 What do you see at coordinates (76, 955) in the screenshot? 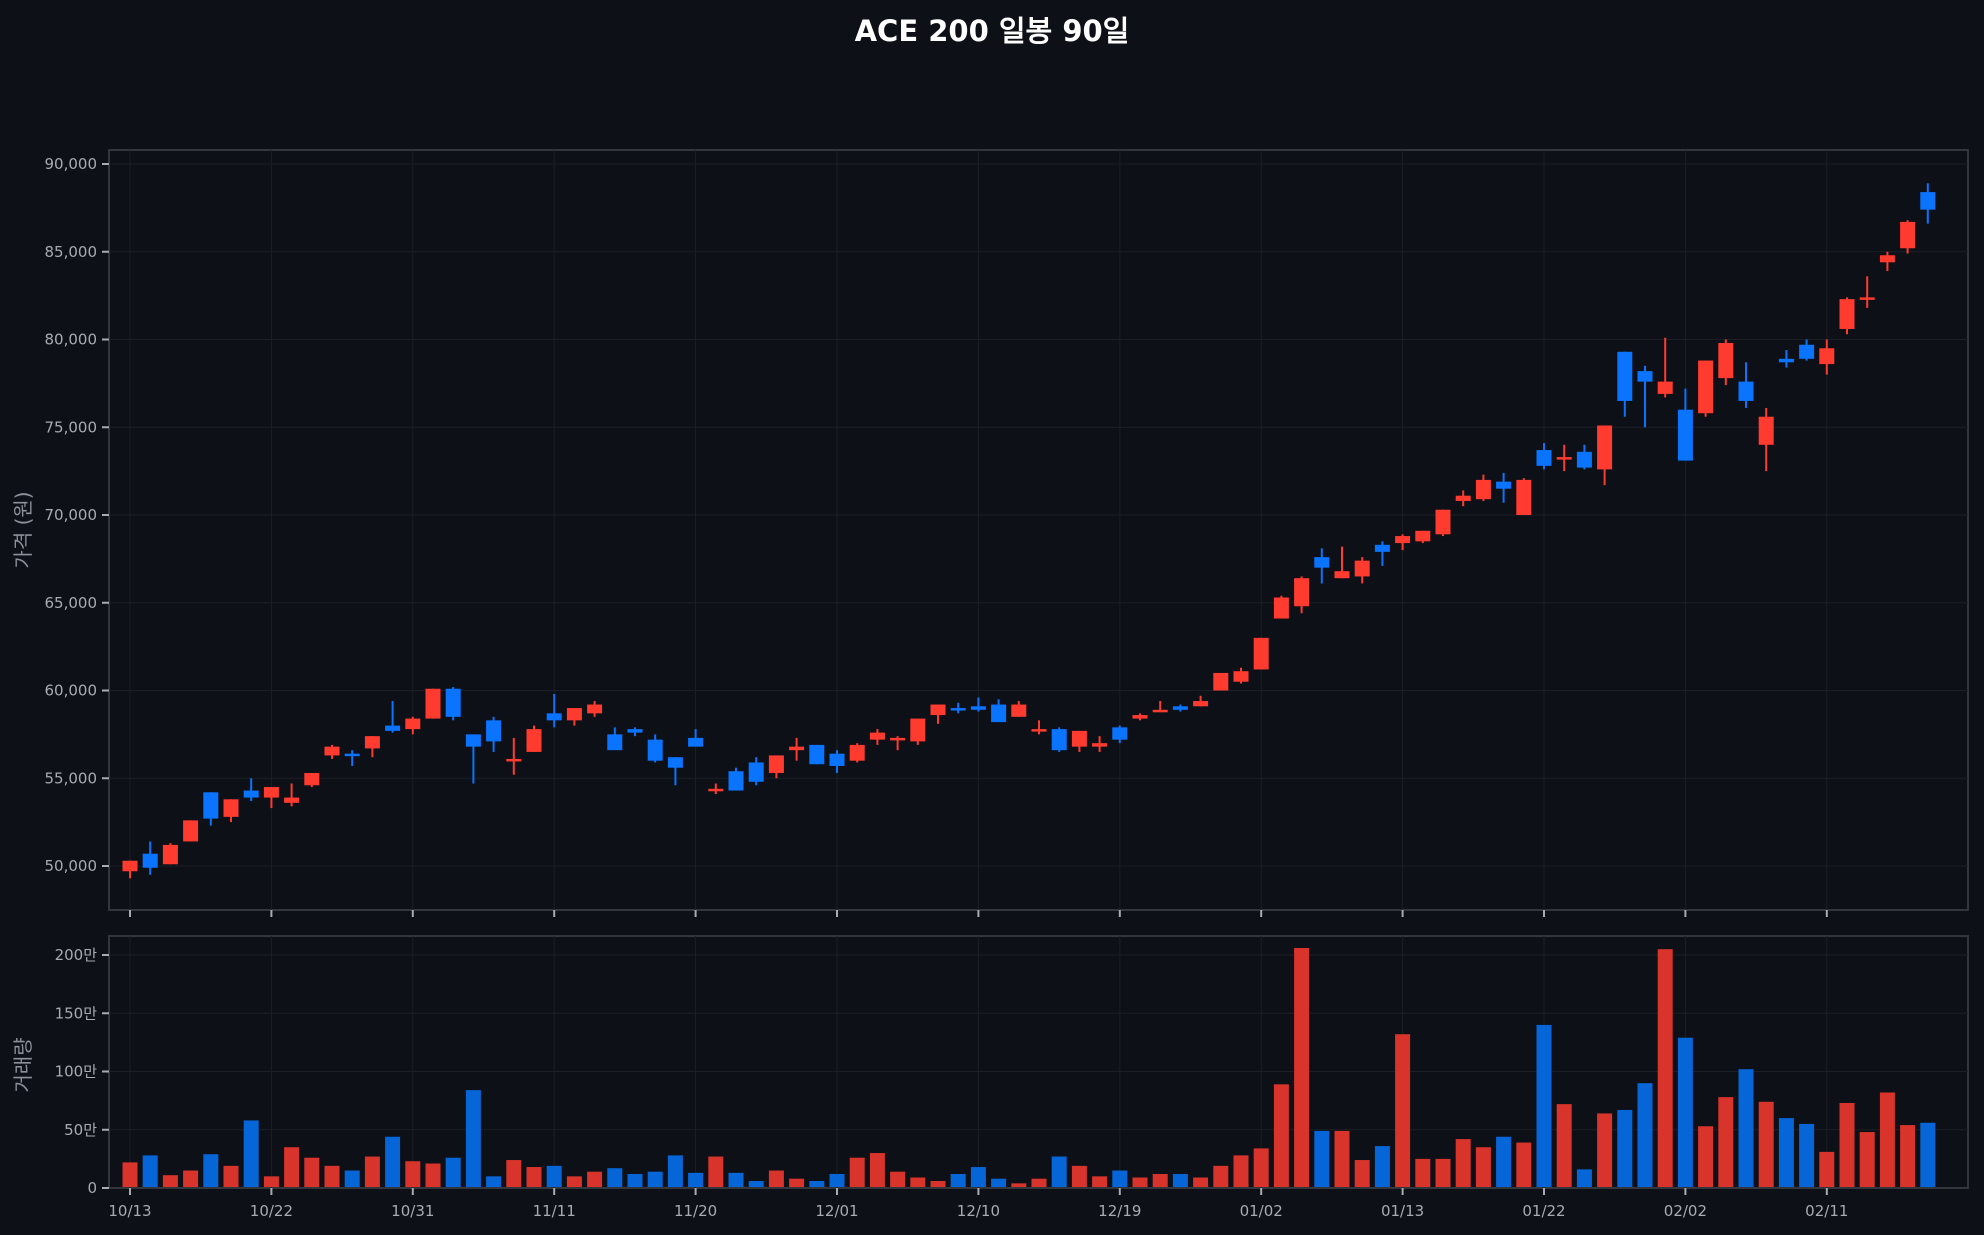
I see `y-tick-label: 200만` at bounding box center [76, 955].